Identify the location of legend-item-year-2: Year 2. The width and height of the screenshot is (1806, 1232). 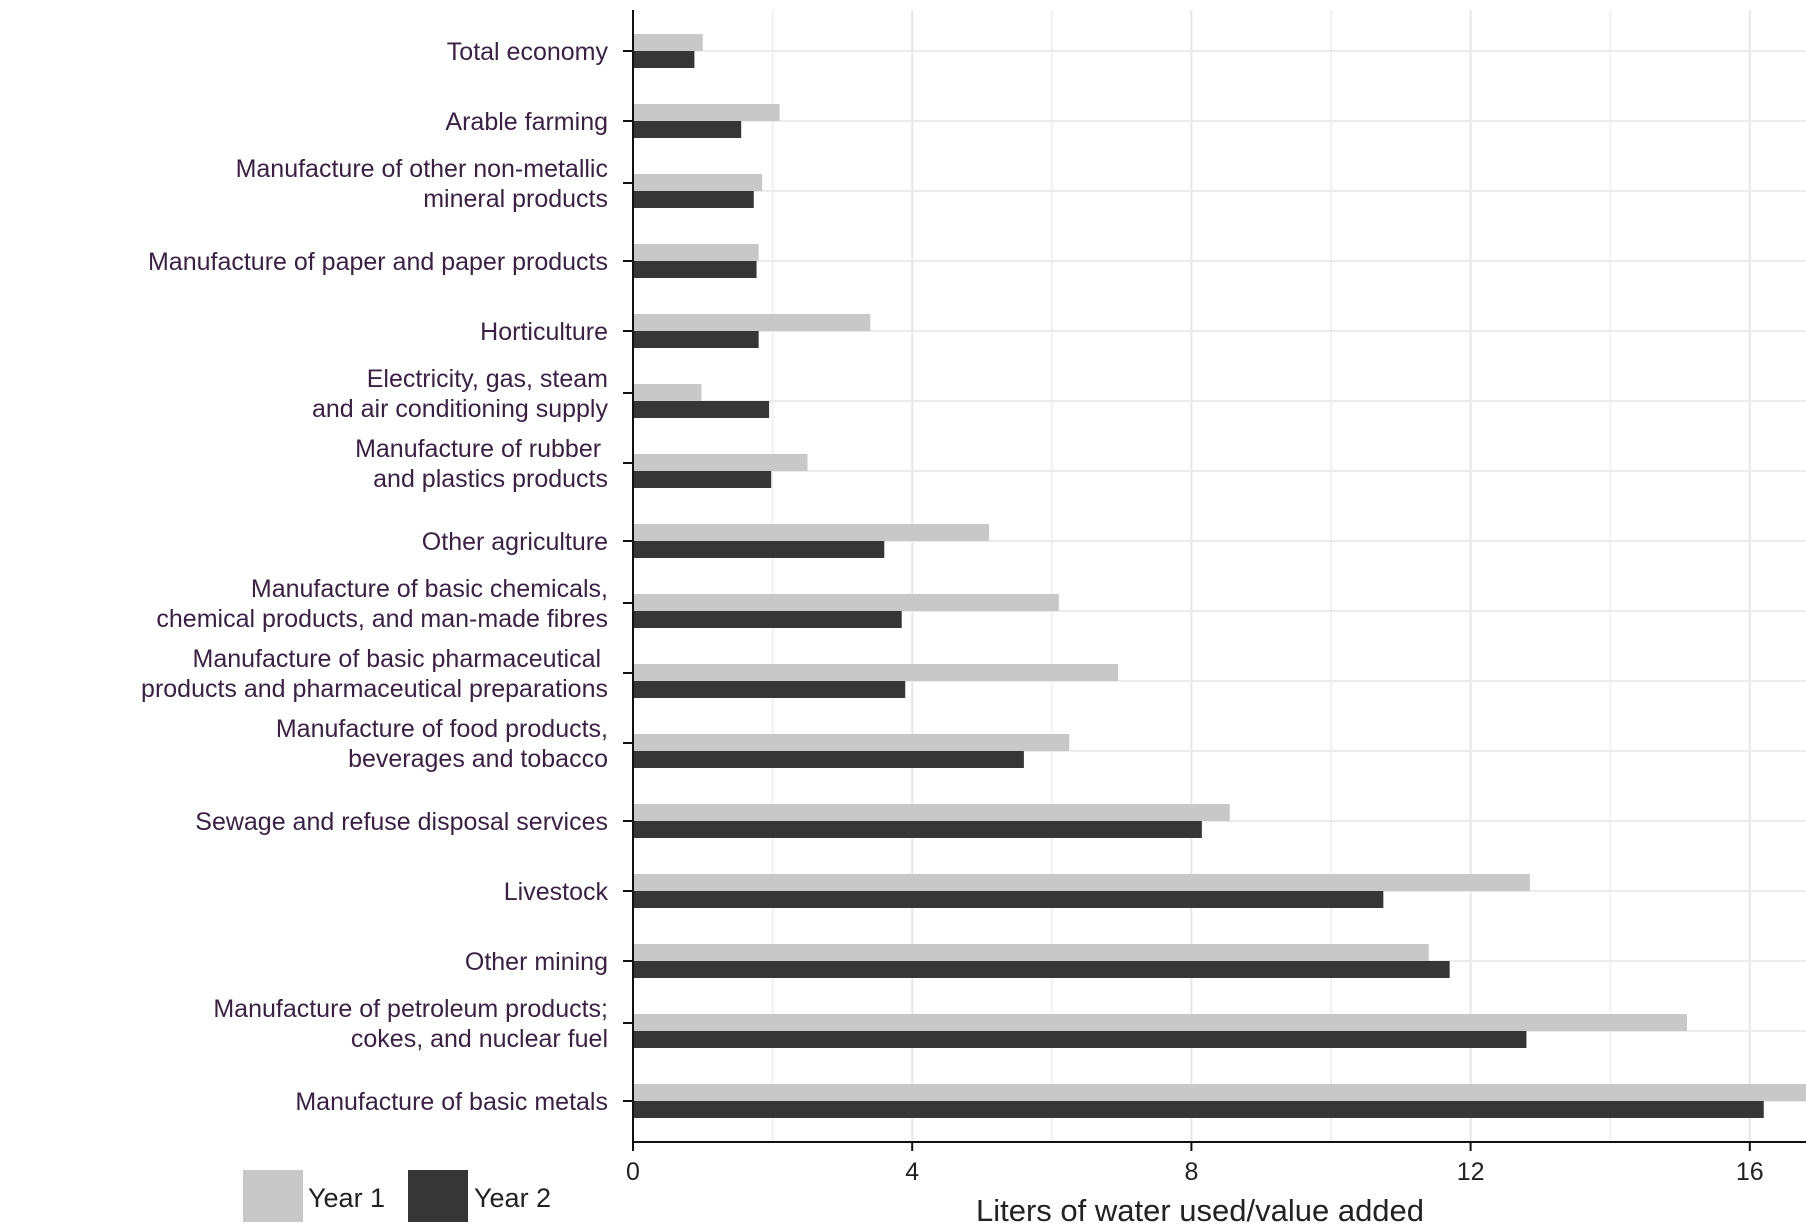
(479, 1196).